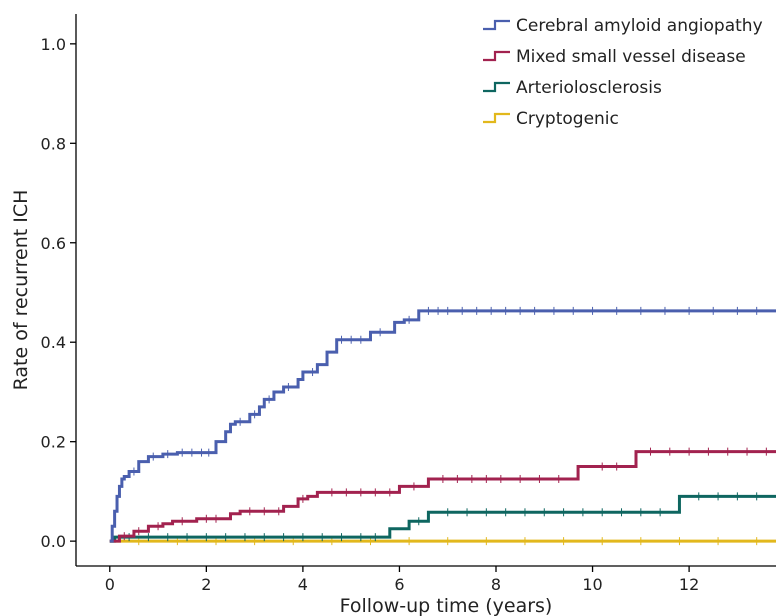 This screenshot has width=776, height=616. I want to click on y-axis-title: Rate of recurrent ICH, so click(21, 290).